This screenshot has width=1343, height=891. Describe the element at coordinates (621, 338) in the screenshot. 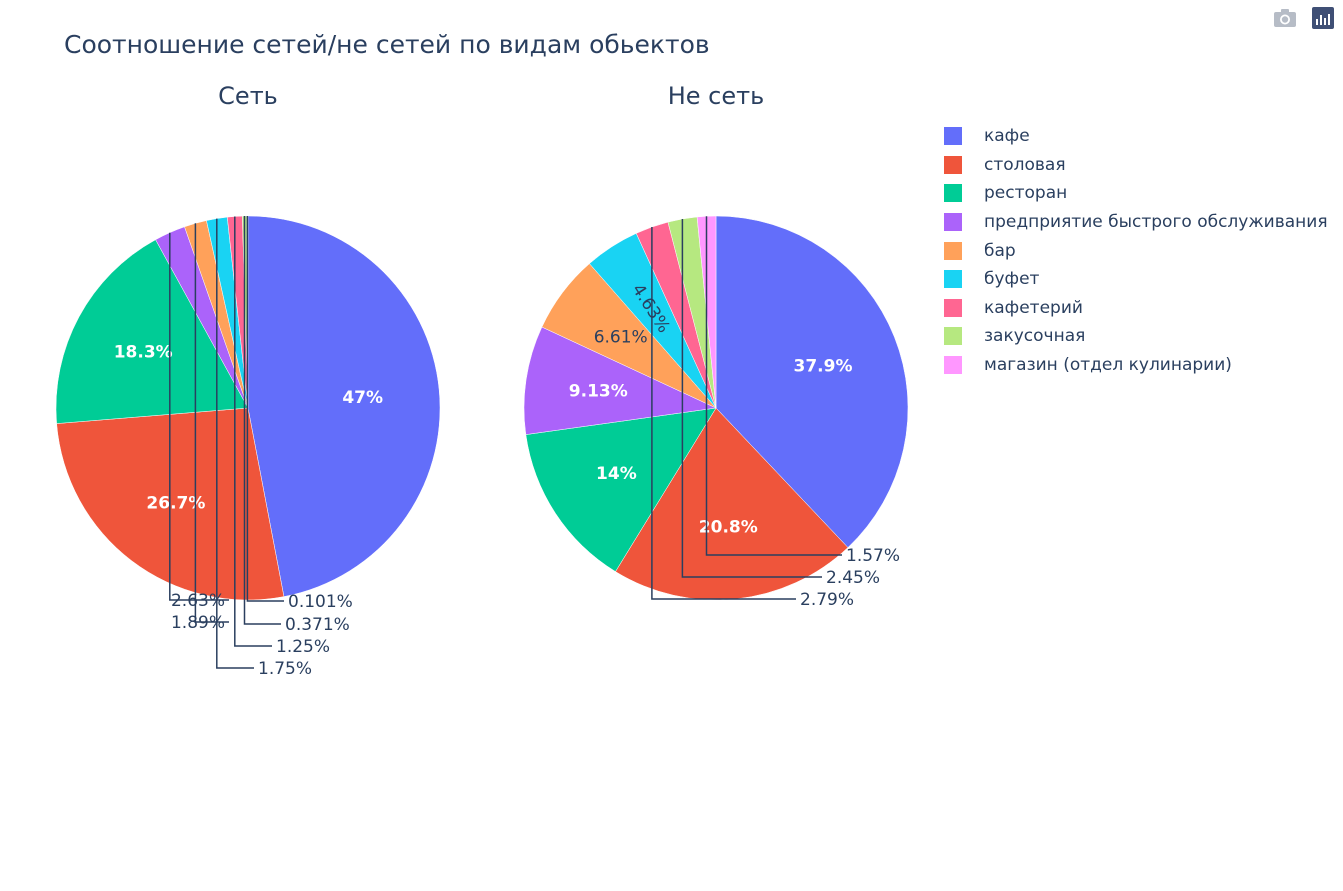

I see `pie-percent-label: 6.61%` at that location.